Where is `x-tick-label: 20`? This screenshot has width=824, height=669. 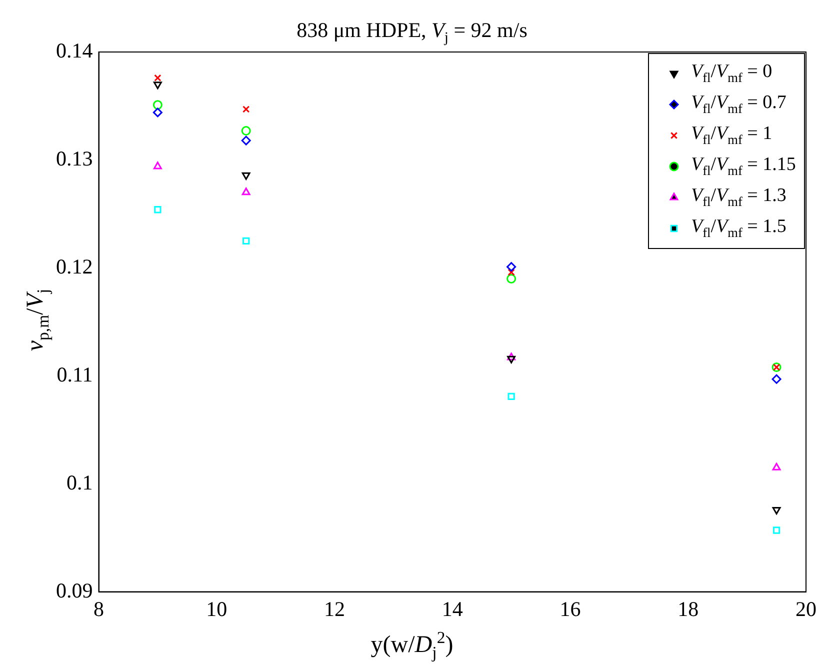
x-tick-label: 20 is located at coordinates (806, 608).